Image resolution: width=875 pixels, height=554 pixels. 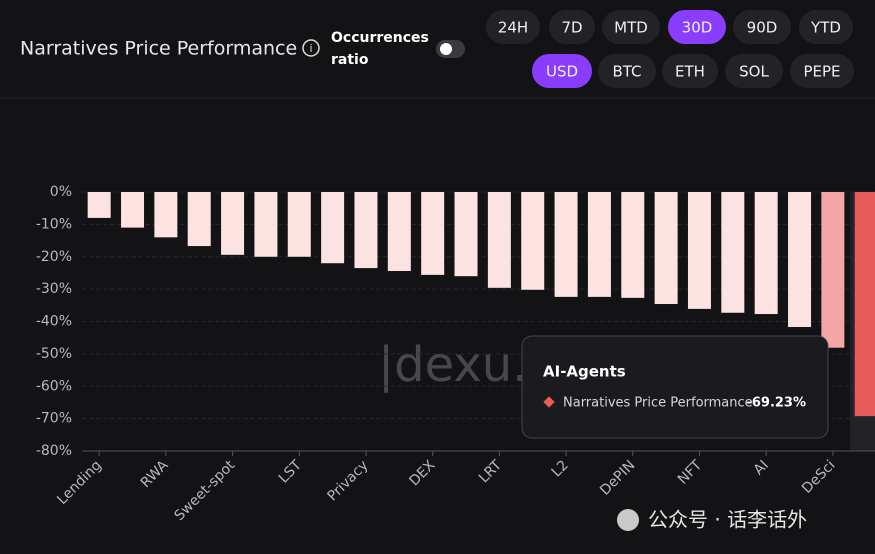 I want to click on x-tick-label: LST, so click(x=290, y=471).